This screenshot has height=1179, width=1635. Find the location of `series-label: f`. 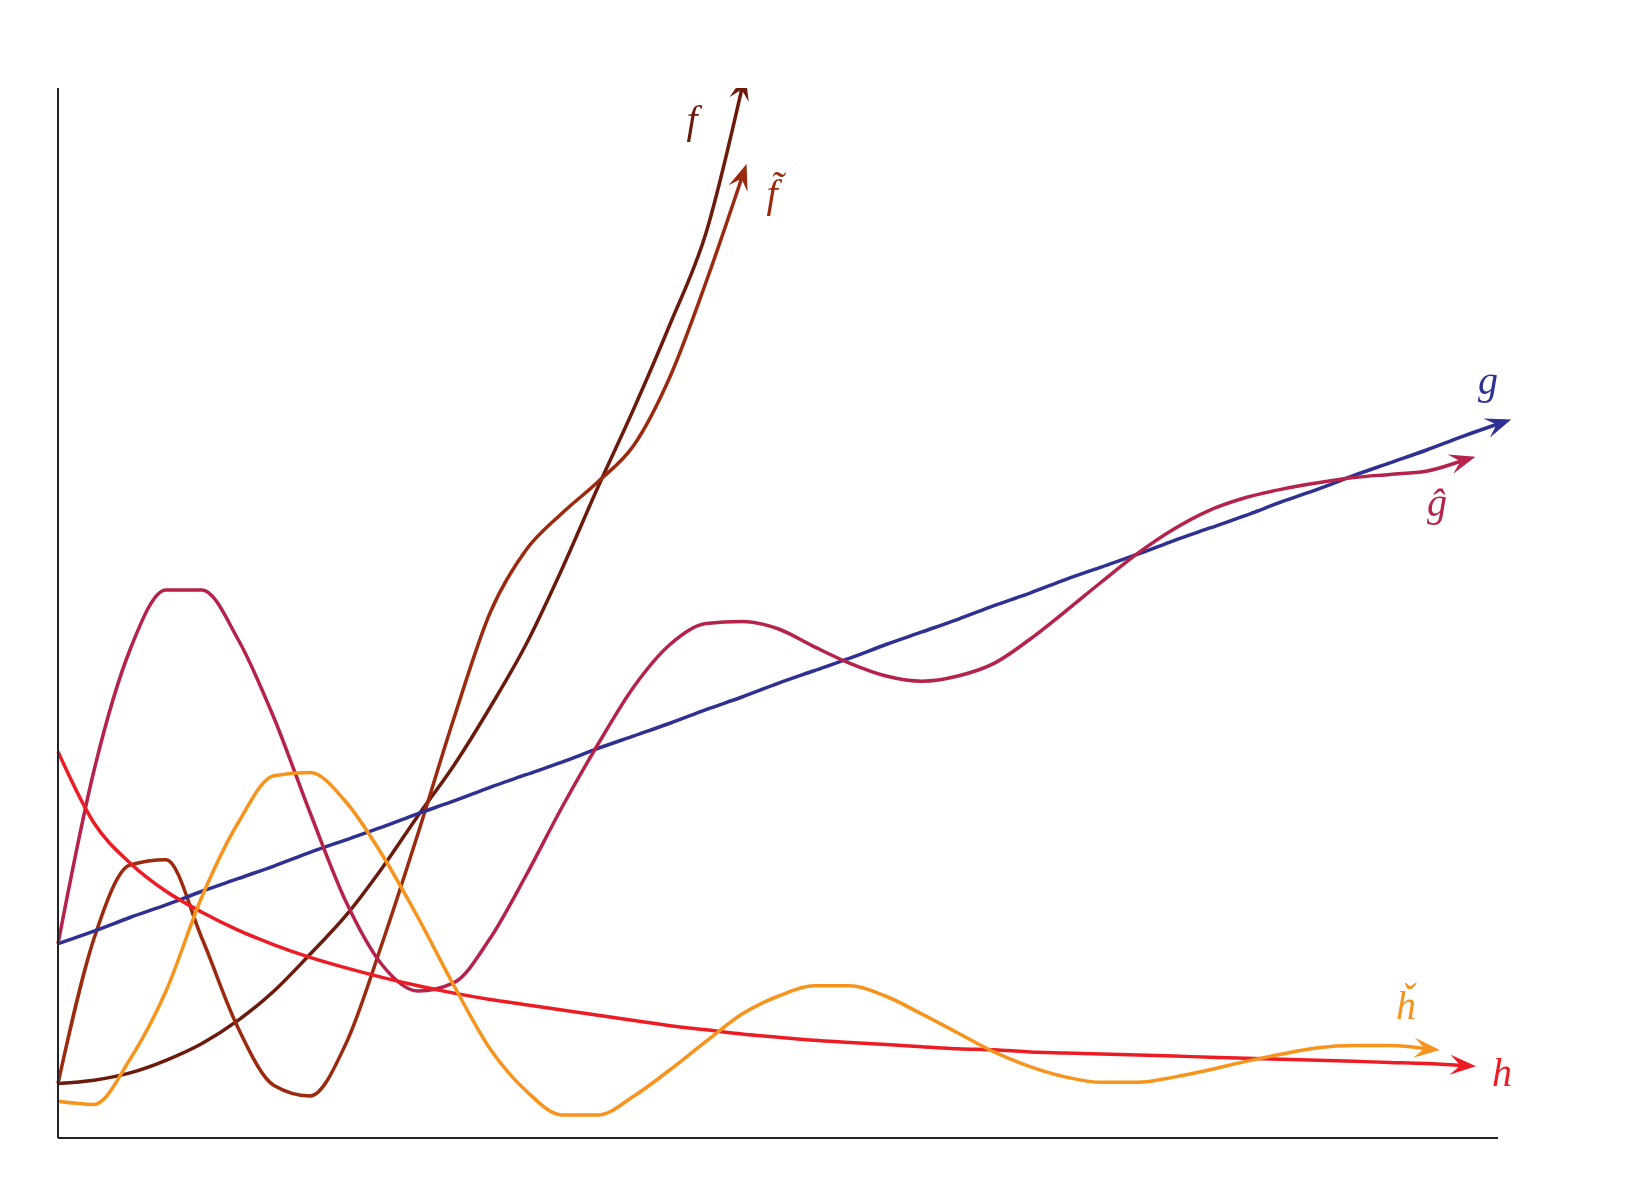

series-label: f is located at coordinates (694, 119).